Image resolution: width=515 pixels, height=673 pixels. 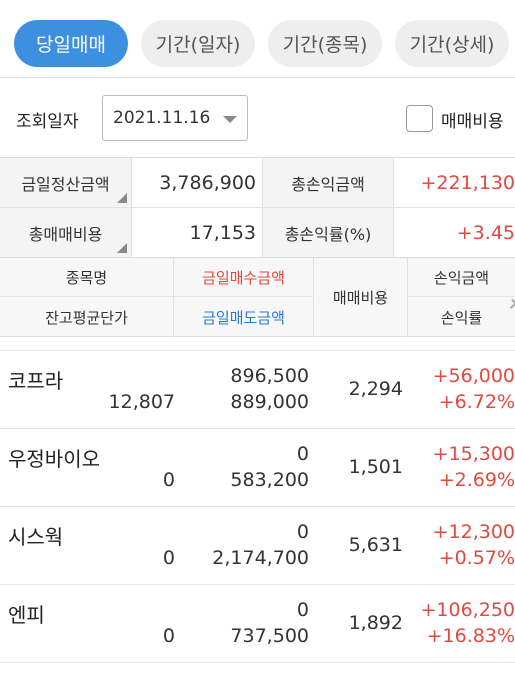 What do you see at coordinates (54, 459) in the screenshot?
I see `stock-name: 우정바이오` at bounding box center [54, 459].